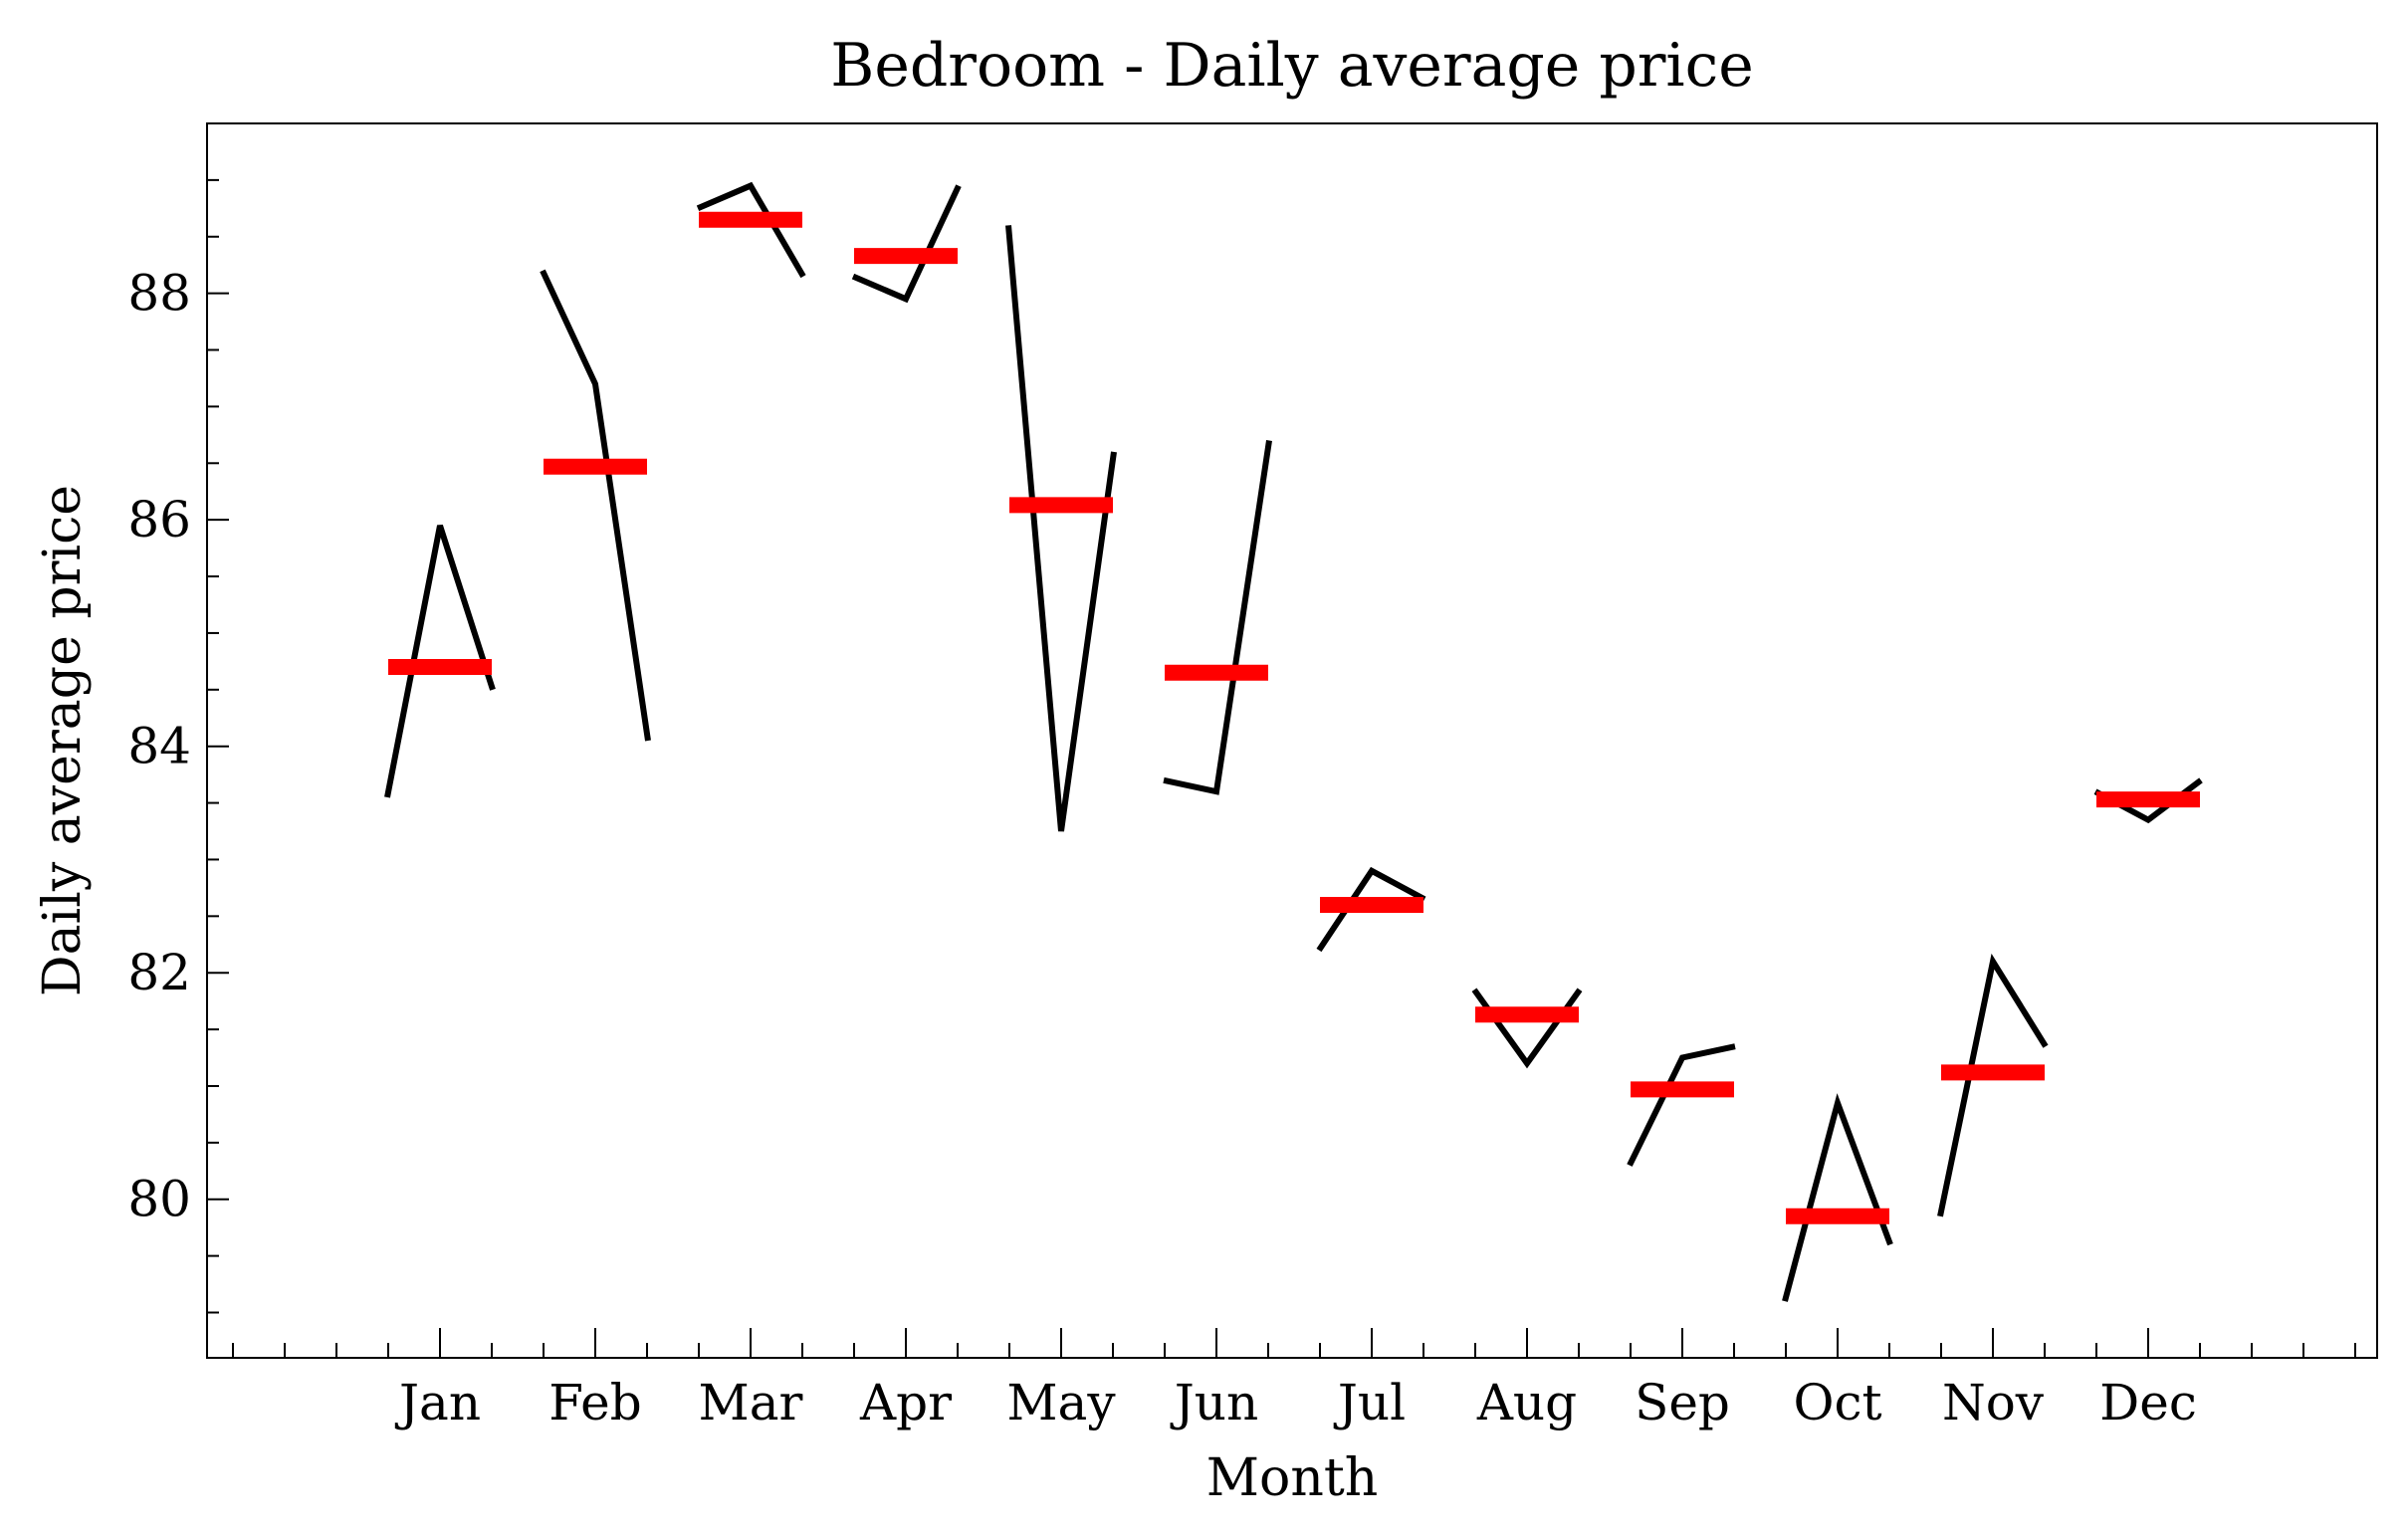 Image resolution: width=2406 pixels, height=1540 pixels. What do you see at coordinates (1526, 1403) in the screenshot?
I see `x-tick-label-aug: Aug` at bounding box center [1526, 1403].